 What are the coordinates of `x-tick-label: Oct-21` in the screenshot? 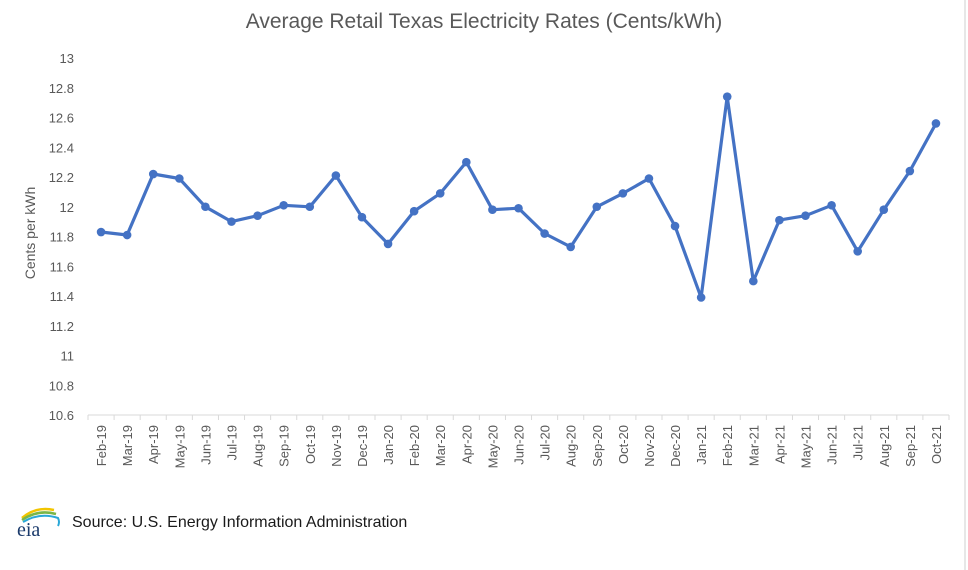 It's located at (936, 444).